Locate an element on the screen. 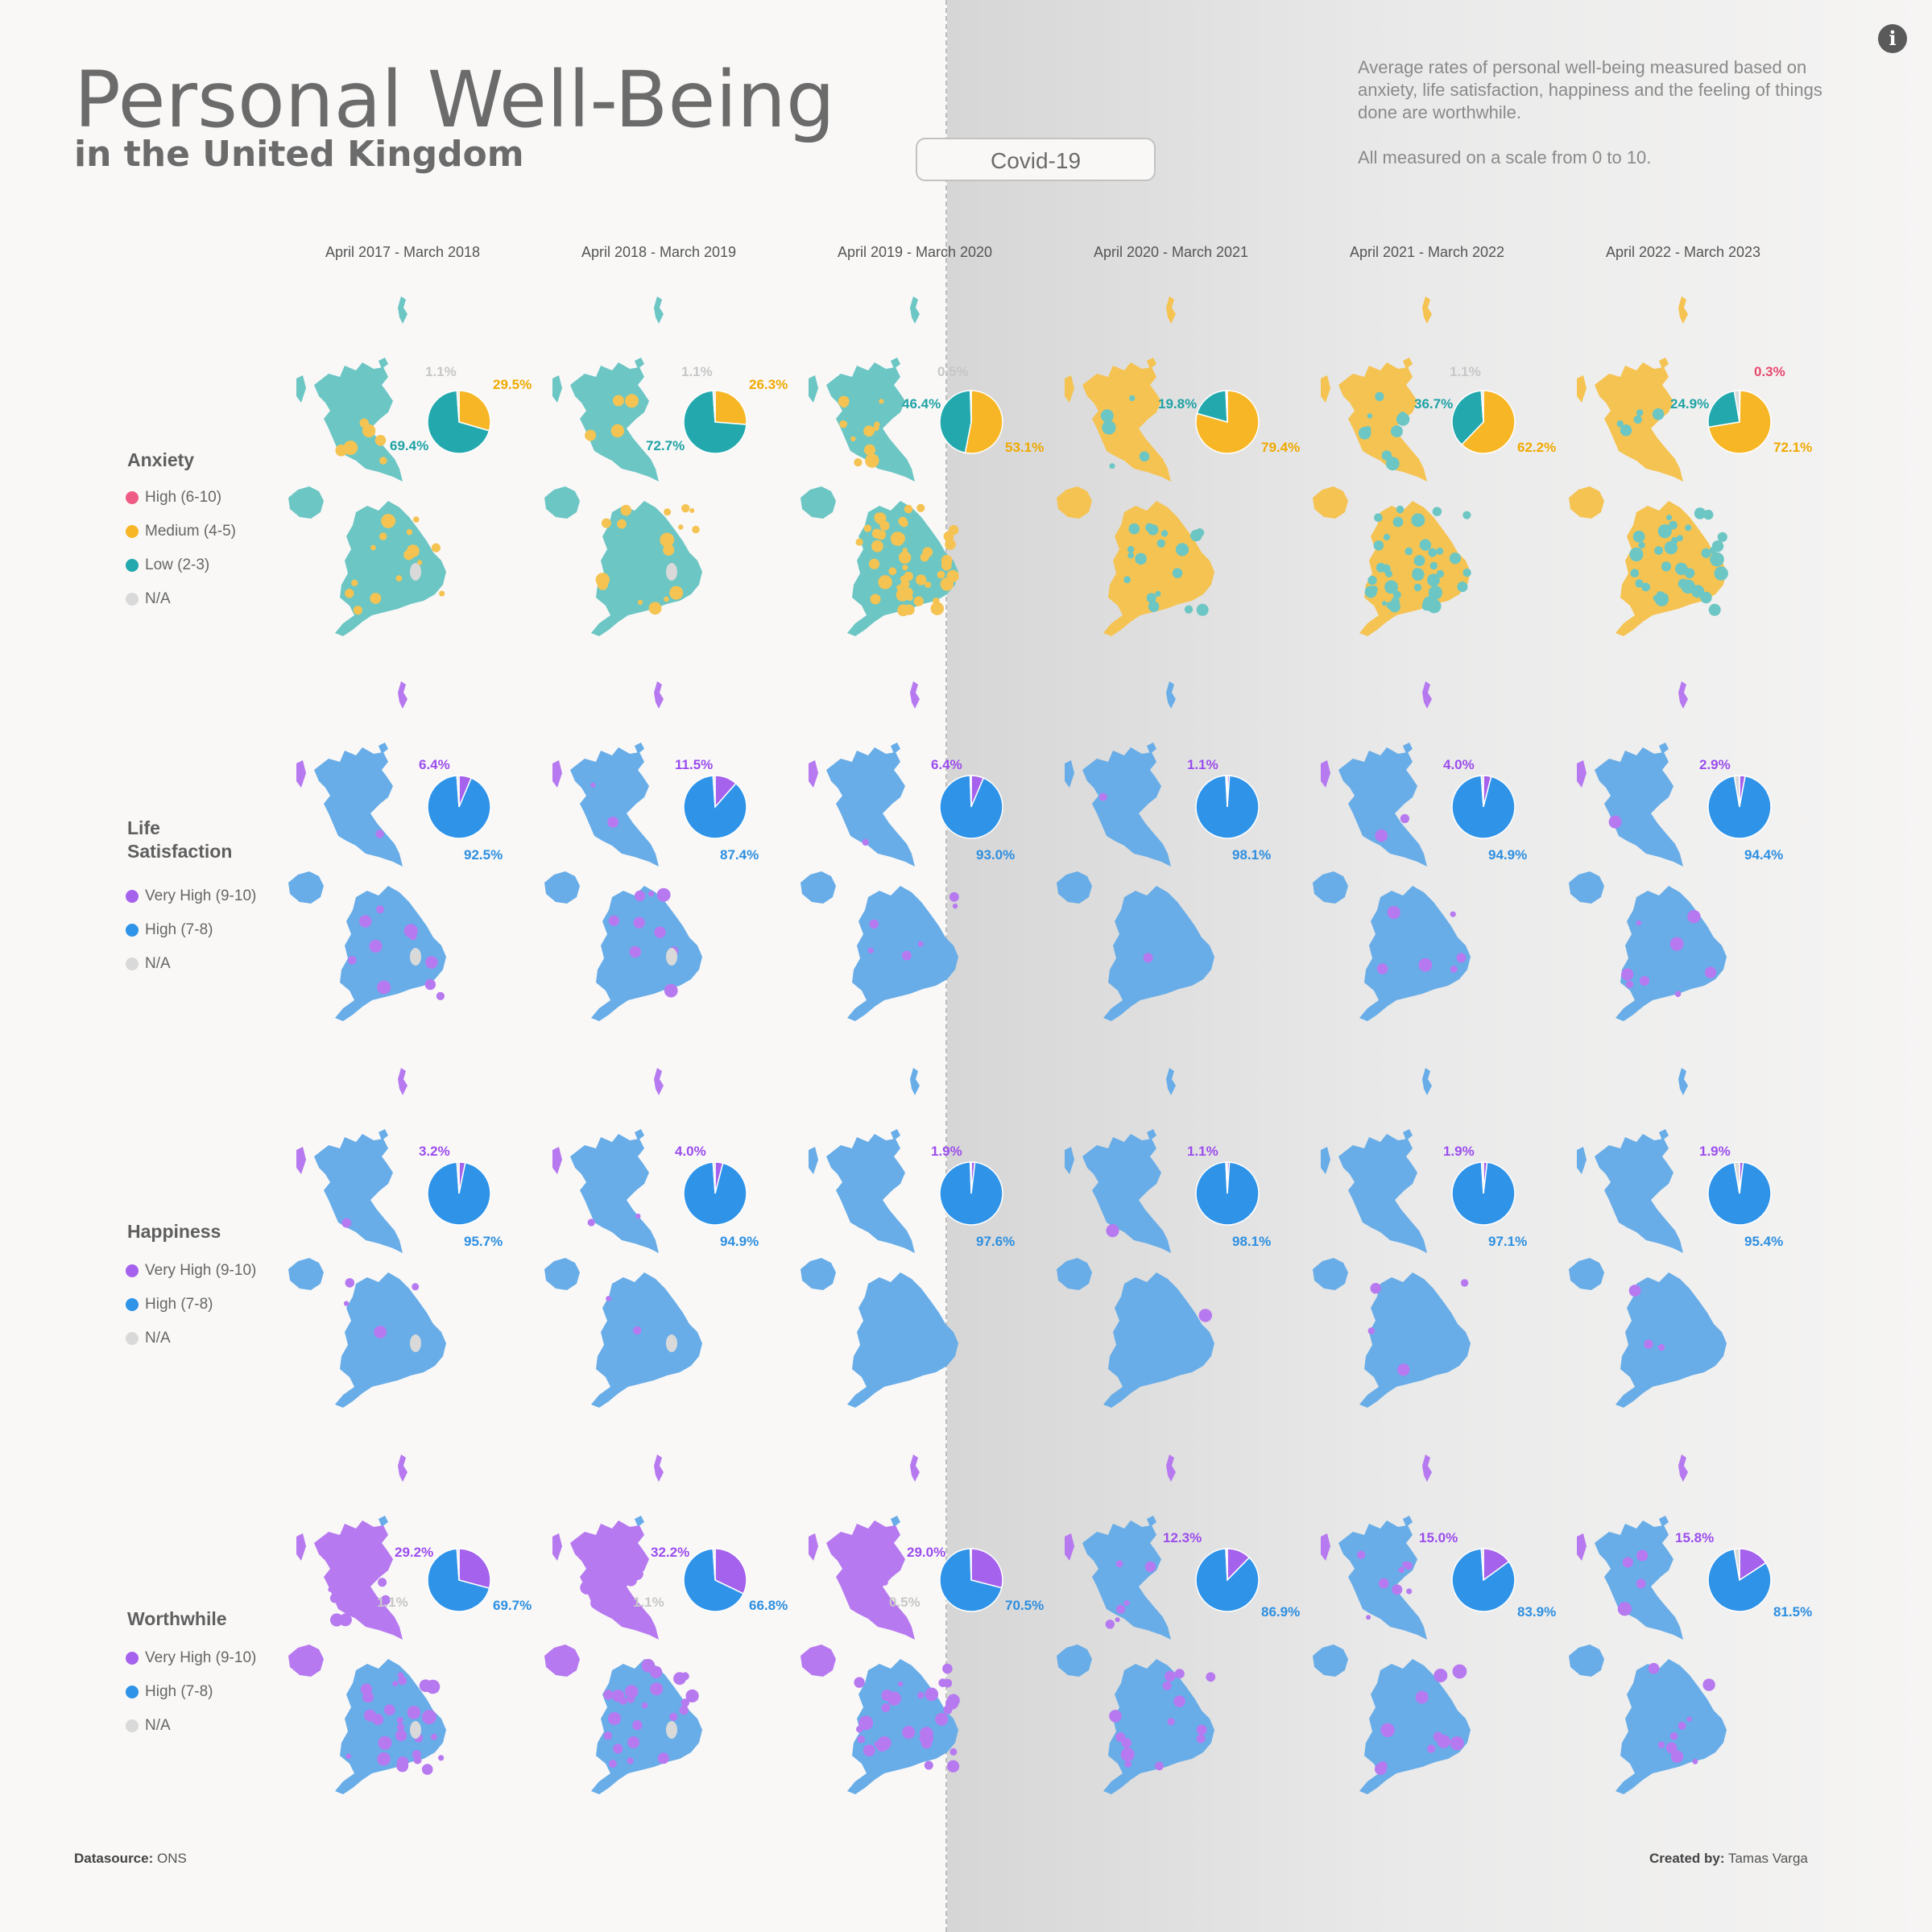  legend-label: High (7-8) is located at coordinates (179, 1691).